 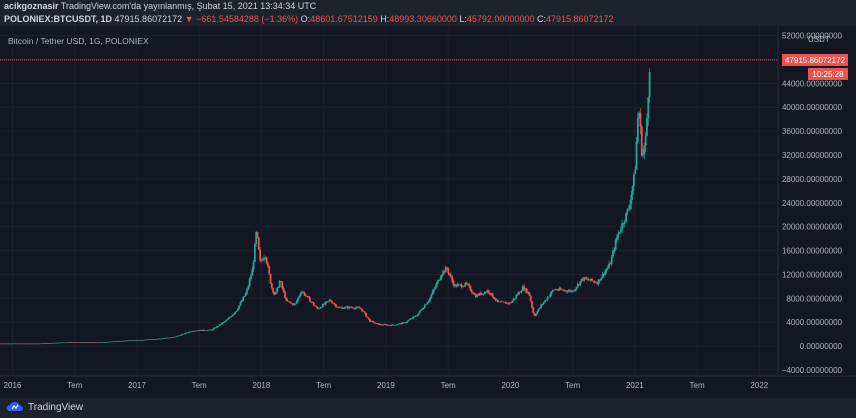 What do you see at coordinates (247, 19) in the screenshot?
I see `change-value: −661.54584288 (−1.36%)` at bounding box center [247, 19].